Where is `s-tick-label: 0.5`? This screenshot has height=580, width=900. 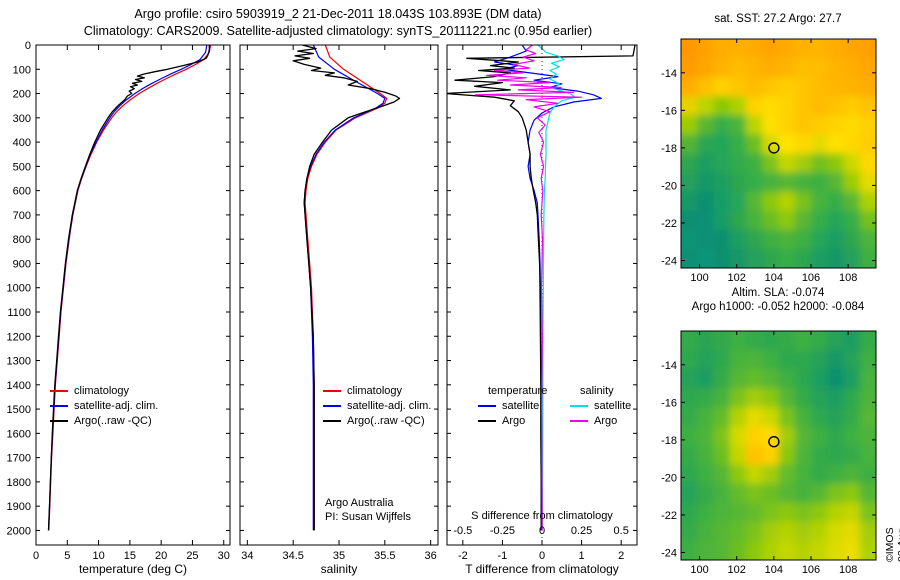
s-tick-label: 0.5 is located at coordinates (621, 531).